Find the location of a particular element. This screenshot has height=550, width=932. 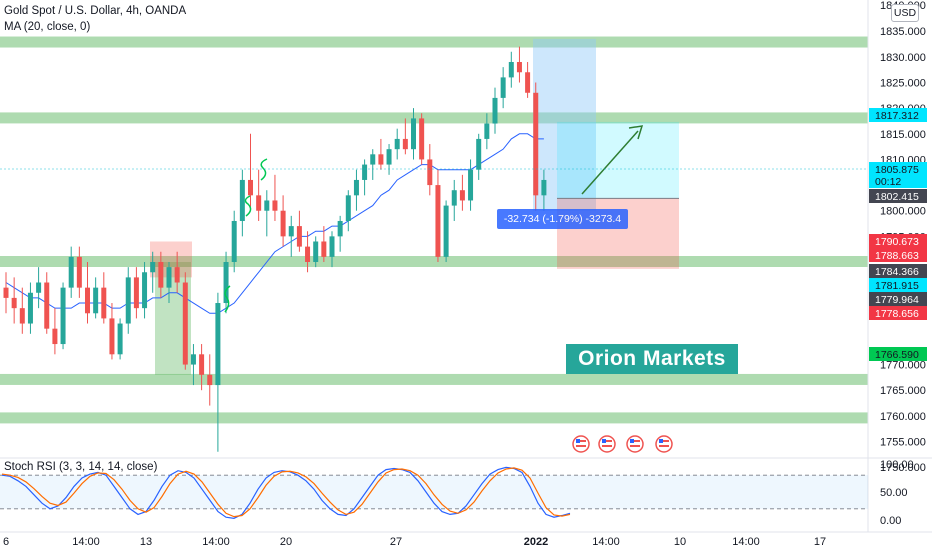

price-label-stop: 1778.656 is located at coordinates (897, 314).